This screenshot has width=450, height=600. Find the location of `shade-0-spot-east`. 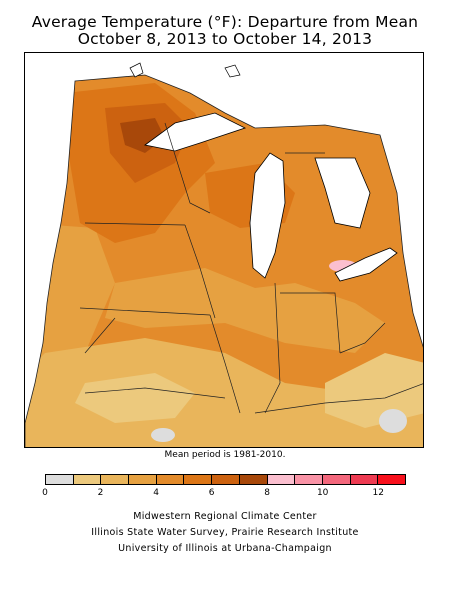

shade-0-spot-east is located at coordinates (393, 421).